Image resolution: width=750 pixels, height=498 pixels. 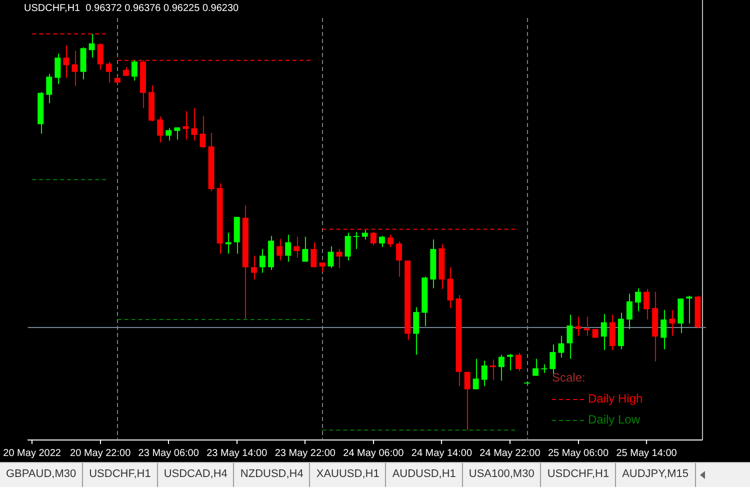 I want to click on chart-title: USDCHF,H1 0.96372 0.96376 0.96225 0.96230, so click(x=132, y=8).